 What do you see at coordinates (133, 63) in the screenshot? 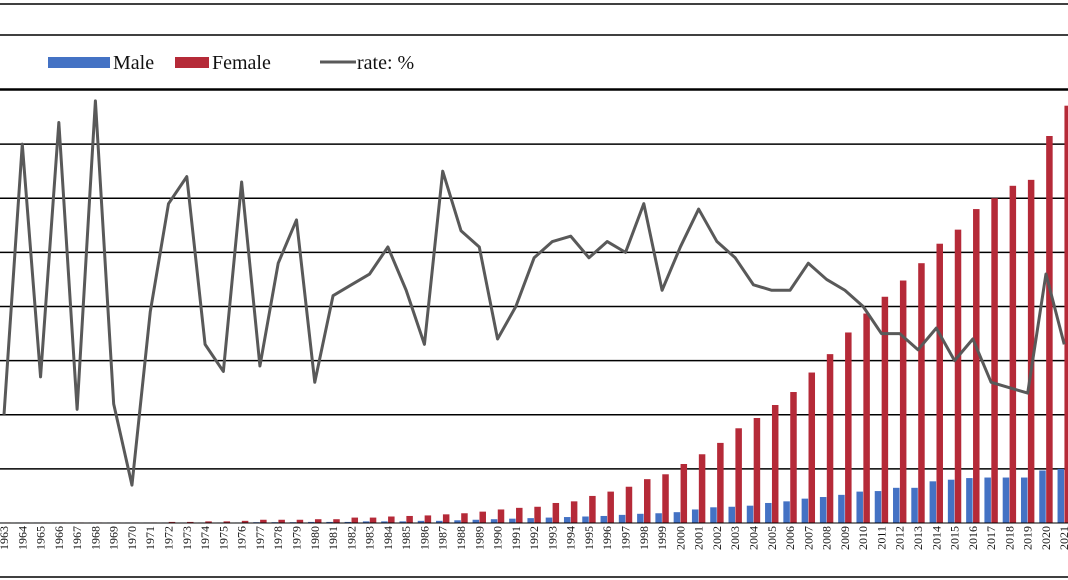
I see `legend-label-male: Male` at bounding box center [133, 63].